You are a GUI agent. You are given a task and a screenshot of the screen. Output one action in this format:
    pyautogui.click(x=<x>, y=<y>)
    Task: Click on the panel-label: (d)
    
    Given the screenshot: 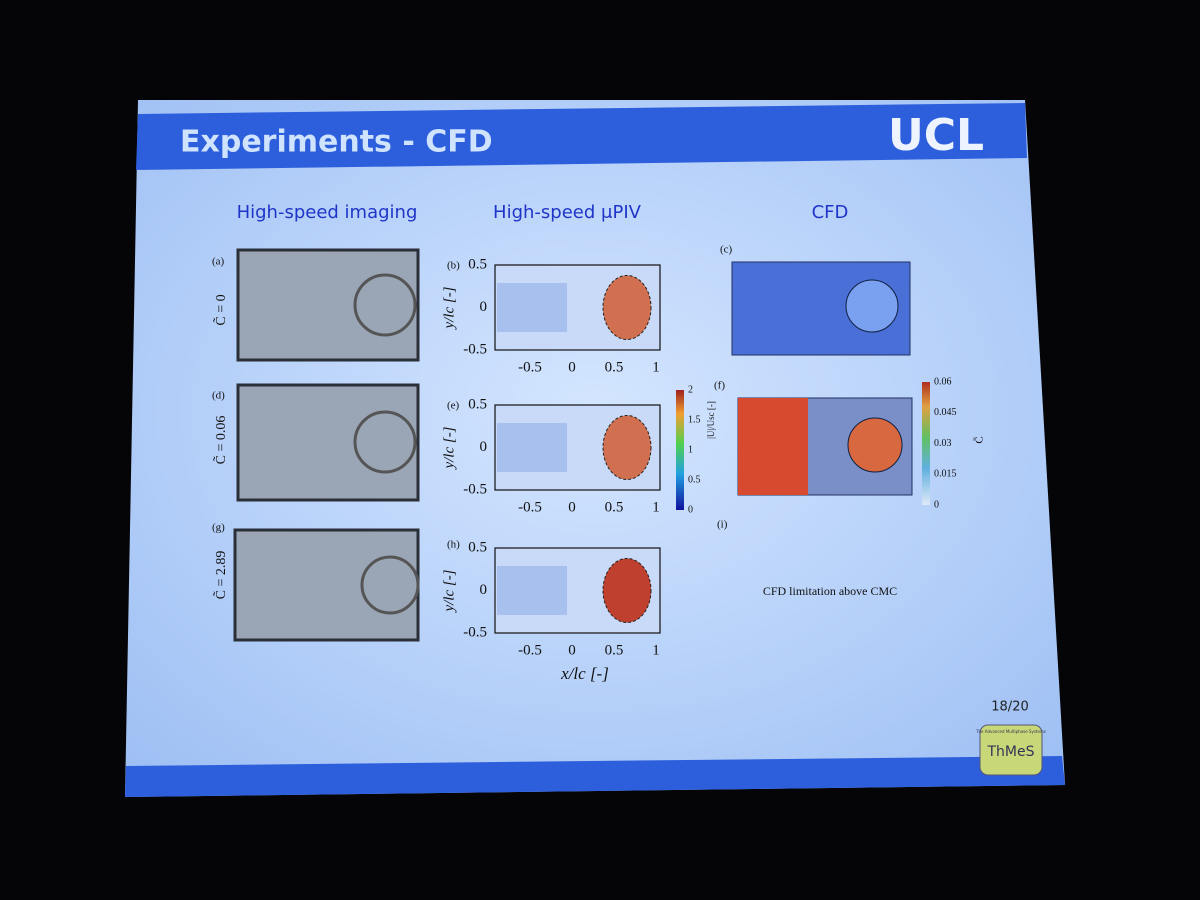 What is the action you would take?
    pyautogui.click(x=218, y=396)
    